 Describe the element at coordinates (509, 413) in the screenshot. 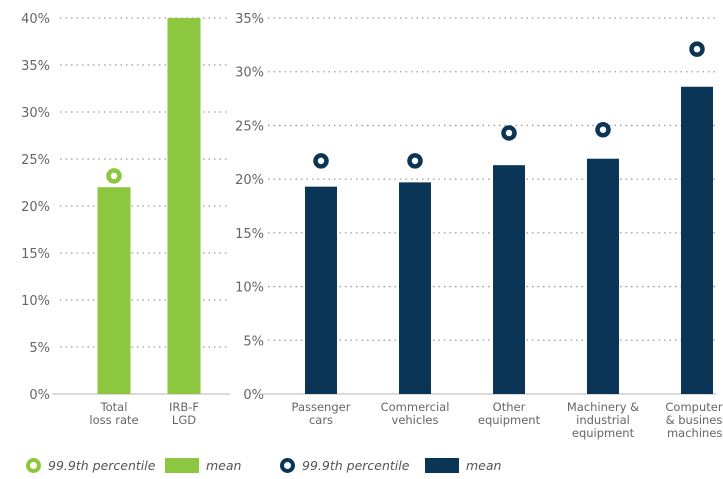

I see `category-label: Other equipment` at that location.